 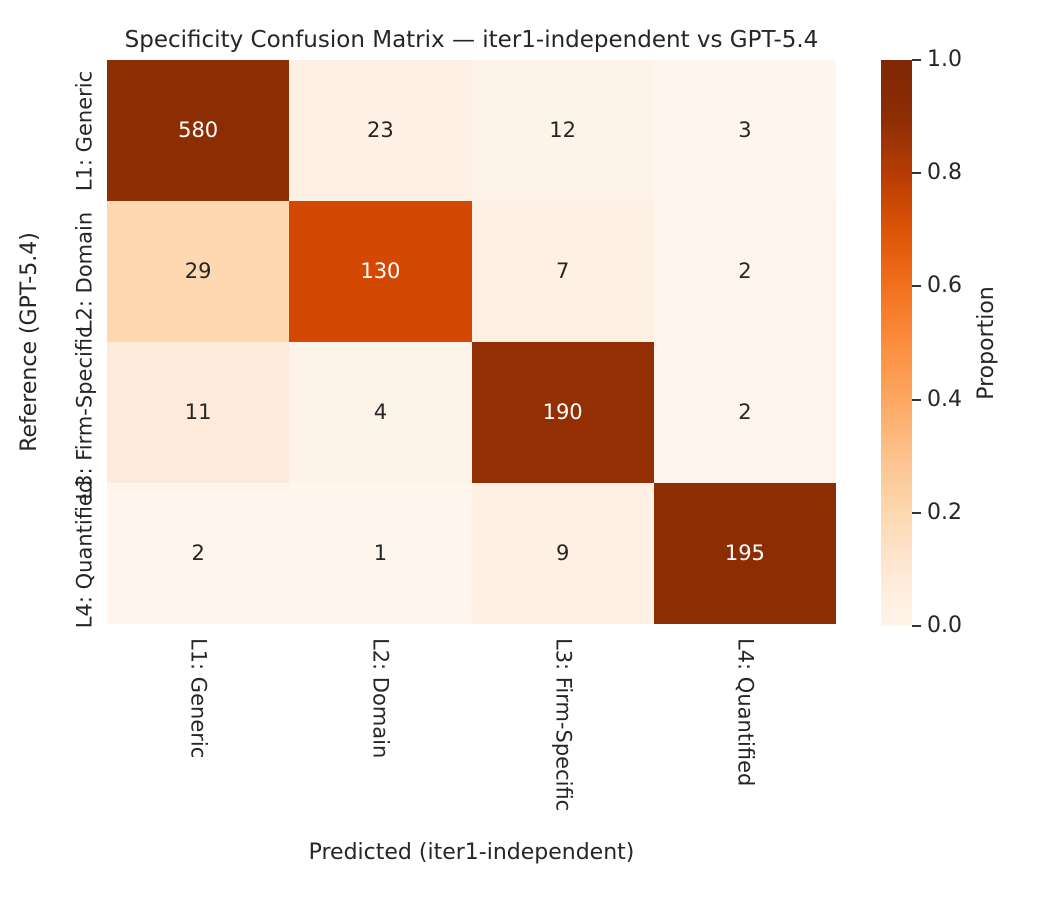 I want to click on heatmap-cell: 9, so click(x=562, y=553).